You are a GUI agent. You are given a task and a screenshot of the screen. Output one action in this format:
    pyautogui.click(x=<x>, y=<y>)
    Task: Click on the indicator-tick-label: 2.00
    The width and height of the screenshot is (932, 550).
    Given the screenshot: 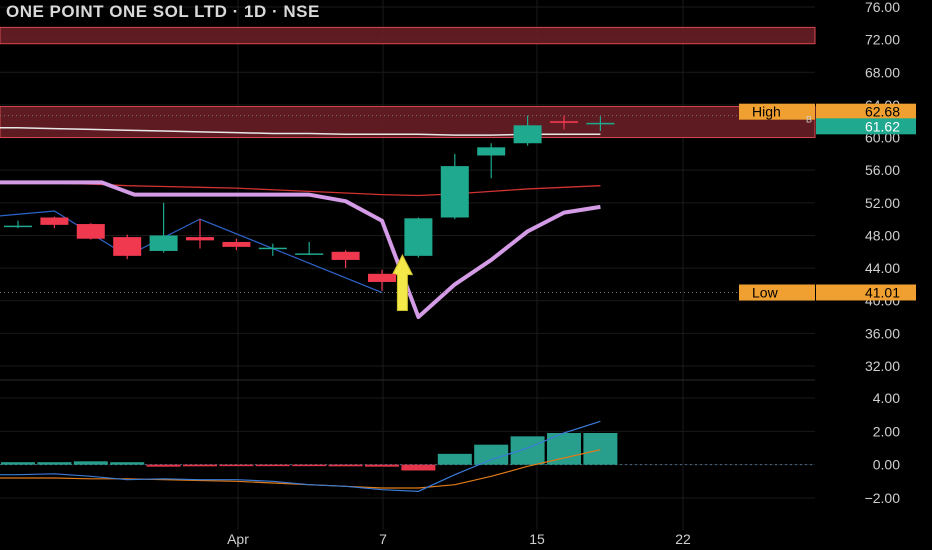 What is the action you would take?
    pyautogui.click(x=886, y=431)
    